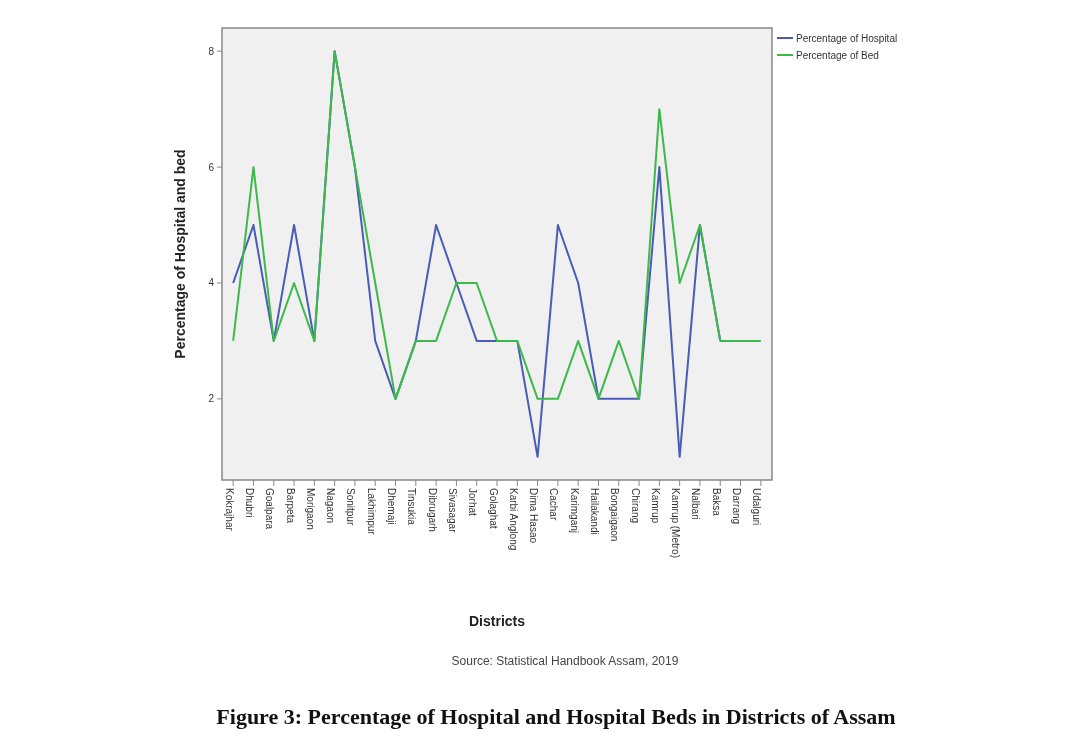 The width and height of the screenshot is (1083, 738). I want to click on x-tick-label: Dibrugarh, so click(432, 510).